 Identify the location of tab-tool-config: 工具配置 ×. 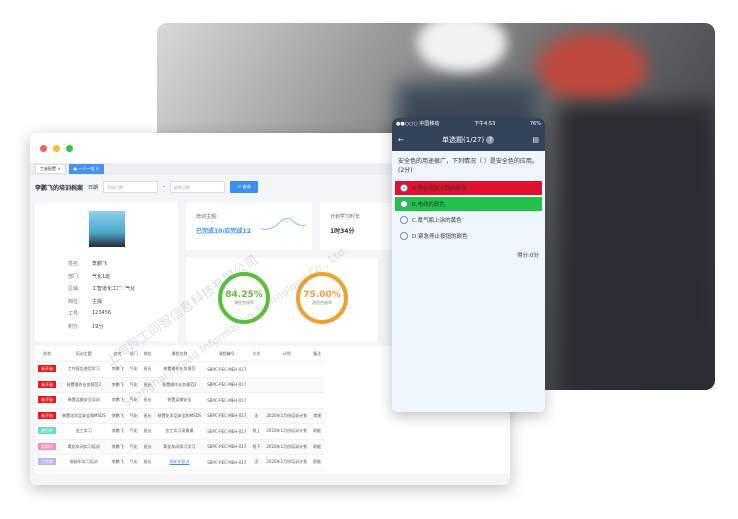
(50, 169).